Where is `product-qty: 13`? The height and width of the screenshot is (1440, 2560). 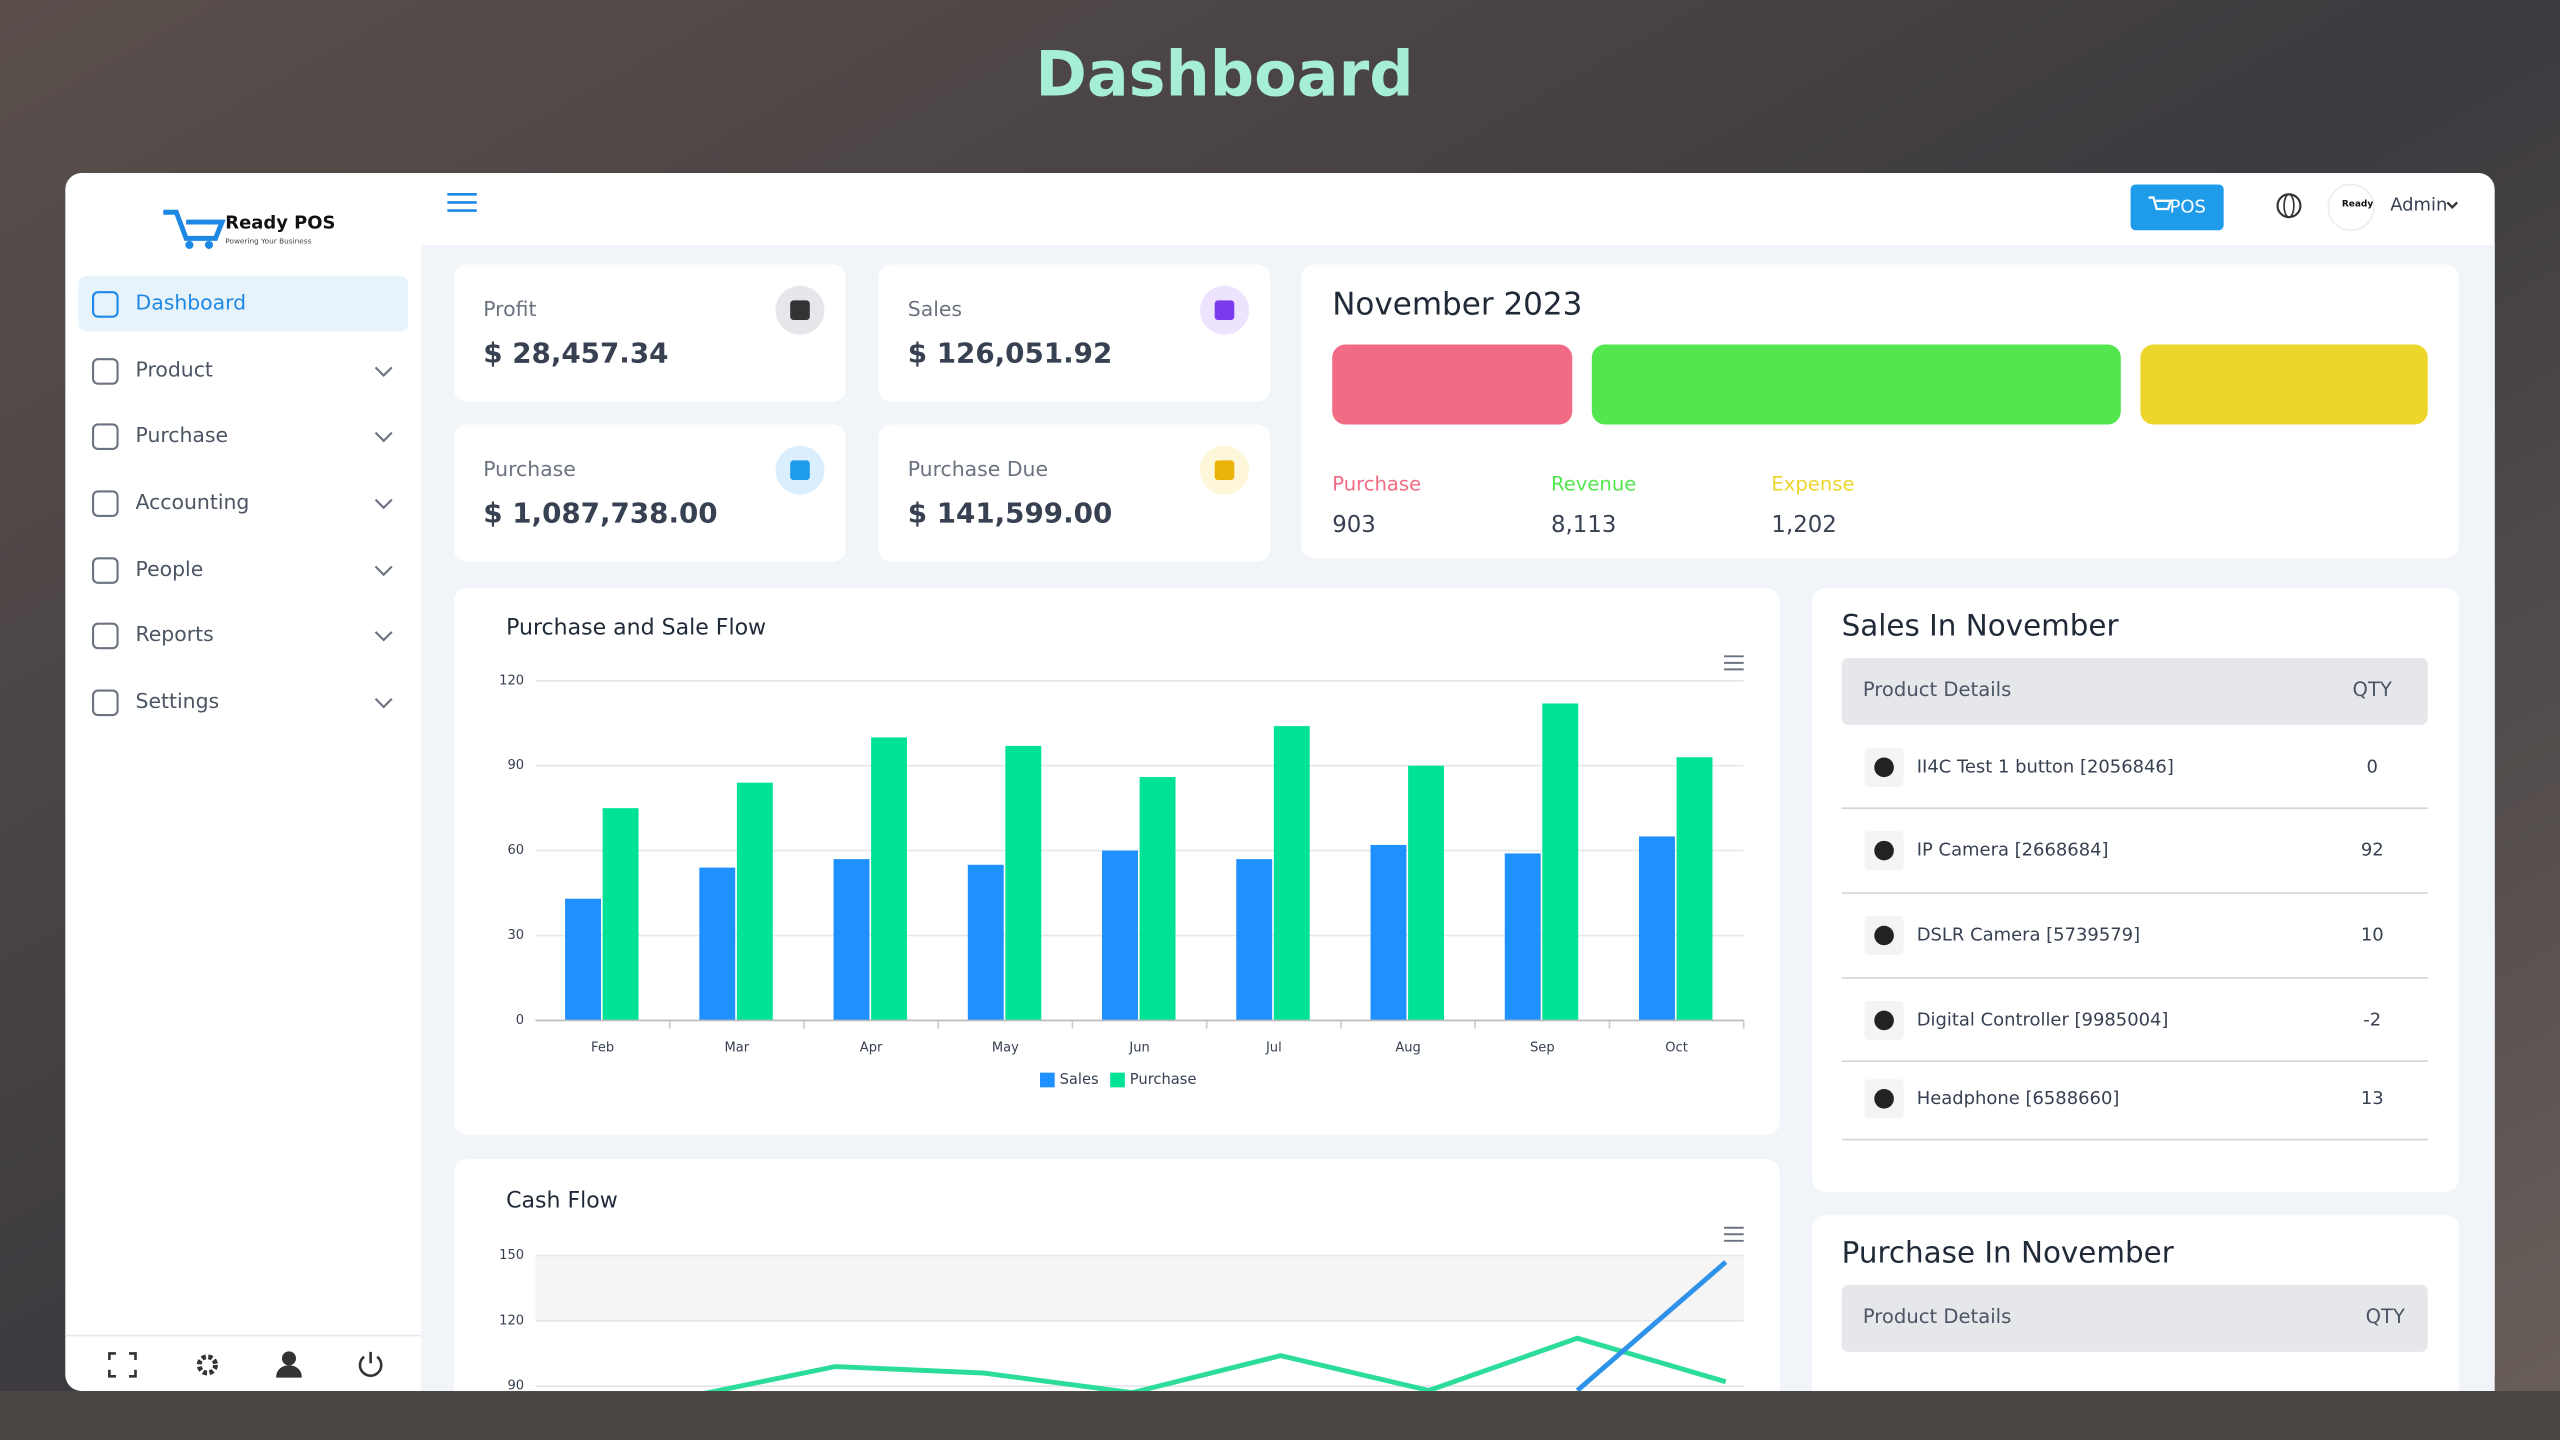
product-qty: 13 is located at coordinates (2372, 1098).